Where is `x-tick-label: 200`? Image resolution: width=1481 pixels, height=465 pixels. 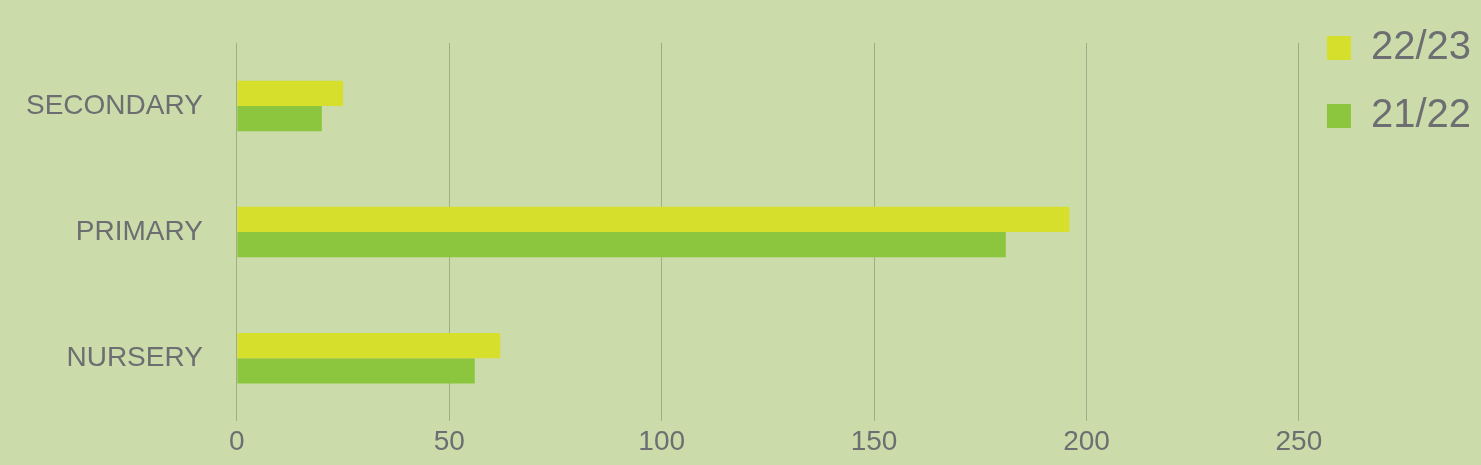
x-tick-label: 200 is located at coordinates (1086, 440).